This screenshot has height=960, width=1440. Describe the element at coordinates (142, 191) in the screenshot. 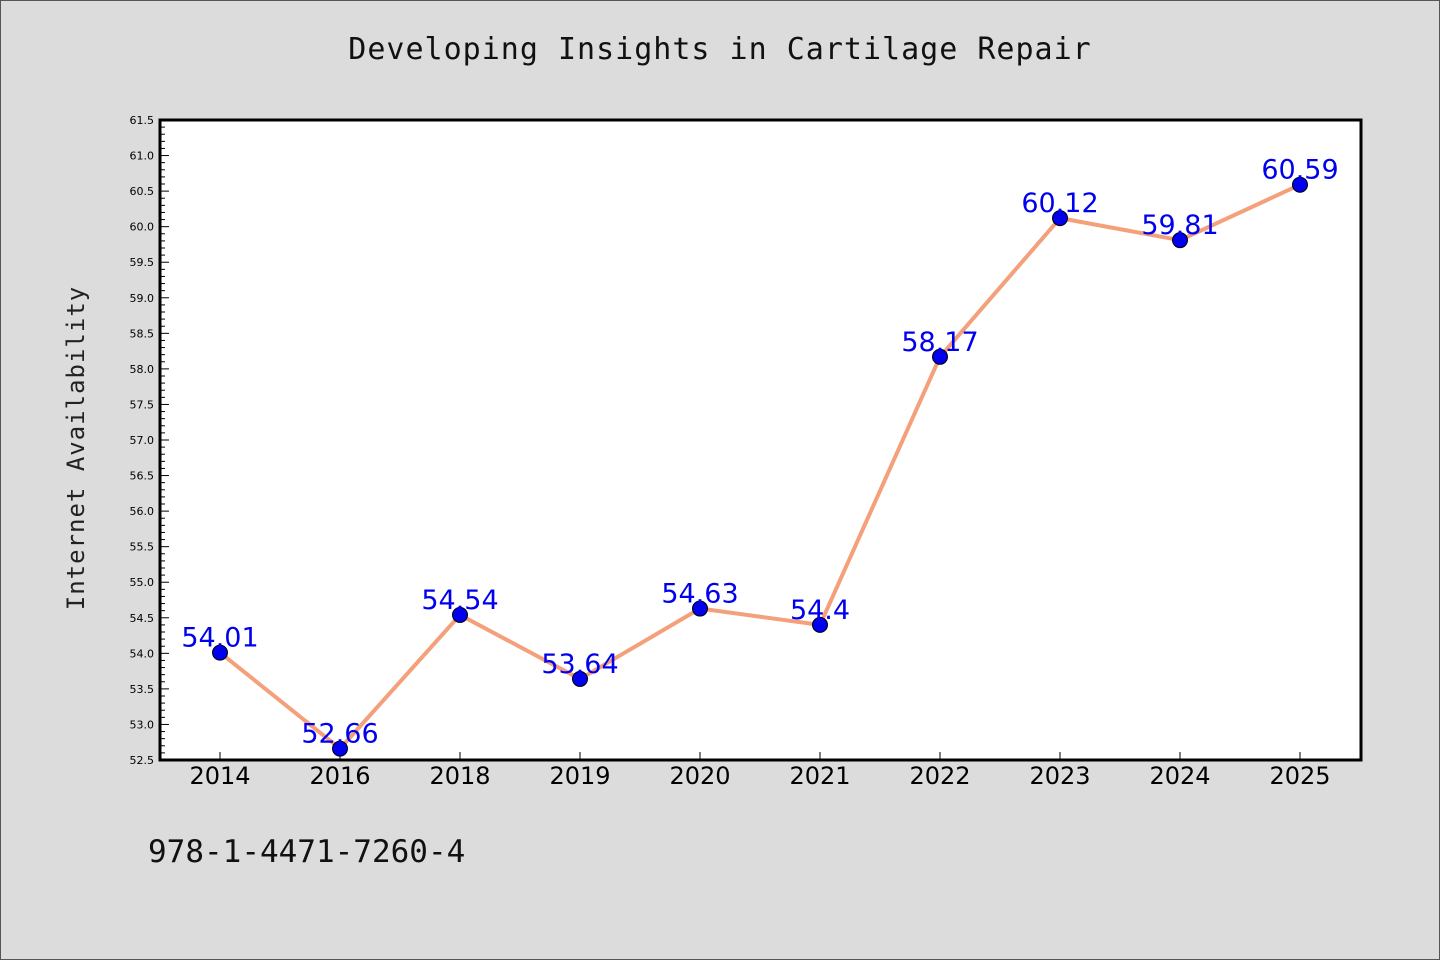

I see `y-tick-label: 60.5` at that location.